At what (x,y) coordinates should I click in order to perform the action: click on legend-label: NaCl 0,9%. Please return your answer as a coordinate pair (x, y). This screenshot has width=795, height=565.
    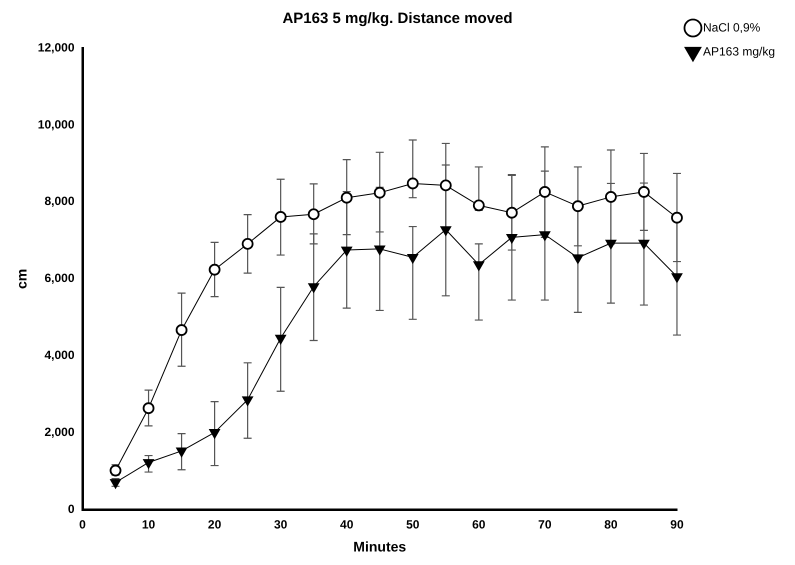
    Looking at the image, I should click on (731, 27).